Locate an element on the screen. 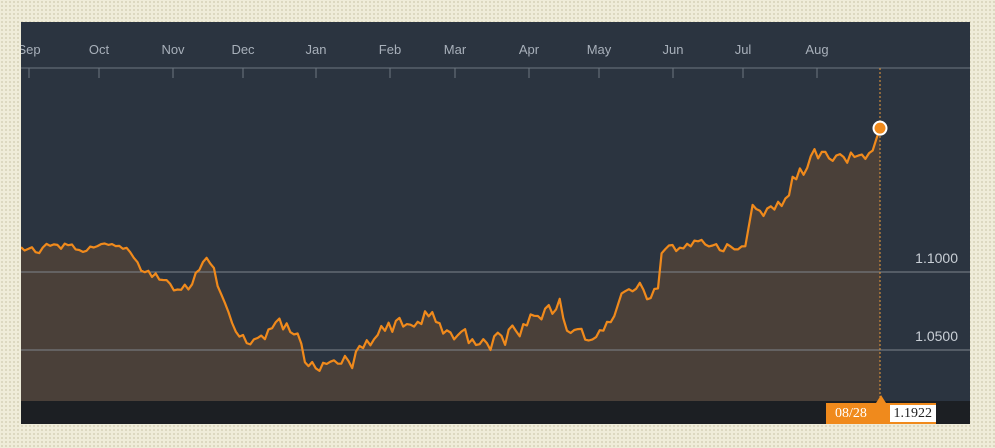 This screenshot has width=995, height=448. month-label-dec: Dec is located at coordinates (243, 49).